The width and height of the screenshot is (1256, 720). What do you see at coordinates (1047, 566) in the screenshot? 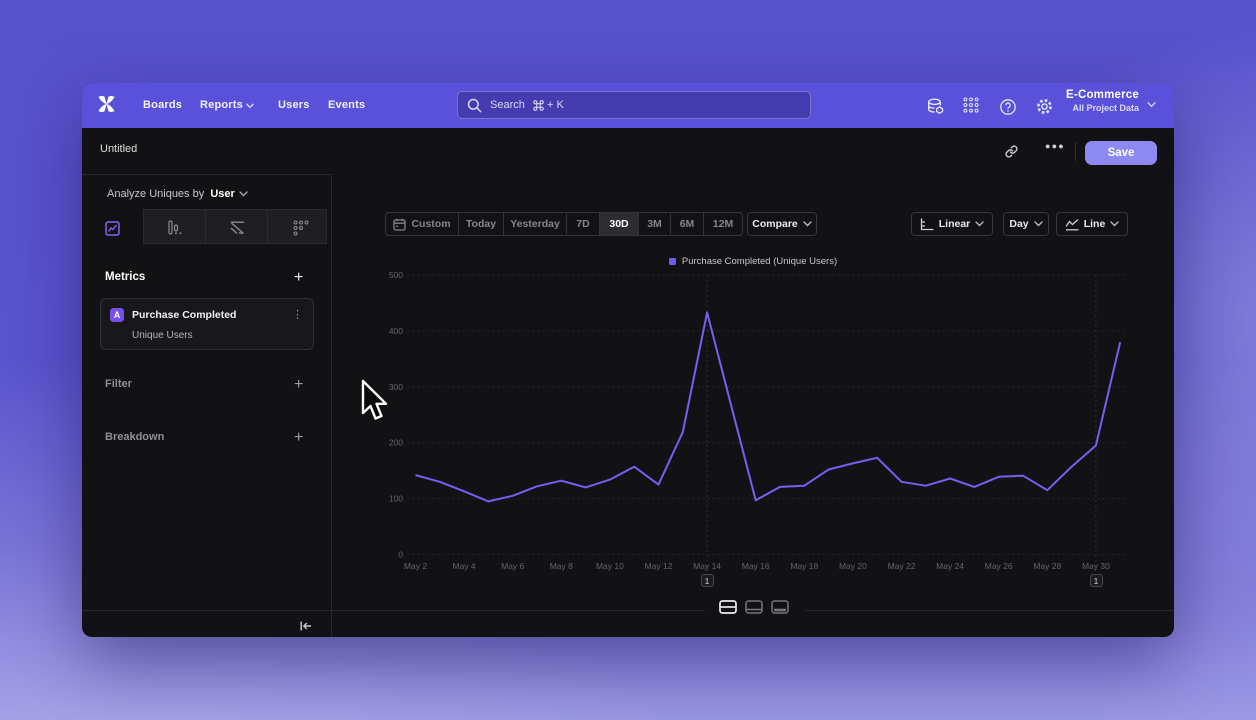
I see `svg-text: May 28` at bounding box center [1047, 566].